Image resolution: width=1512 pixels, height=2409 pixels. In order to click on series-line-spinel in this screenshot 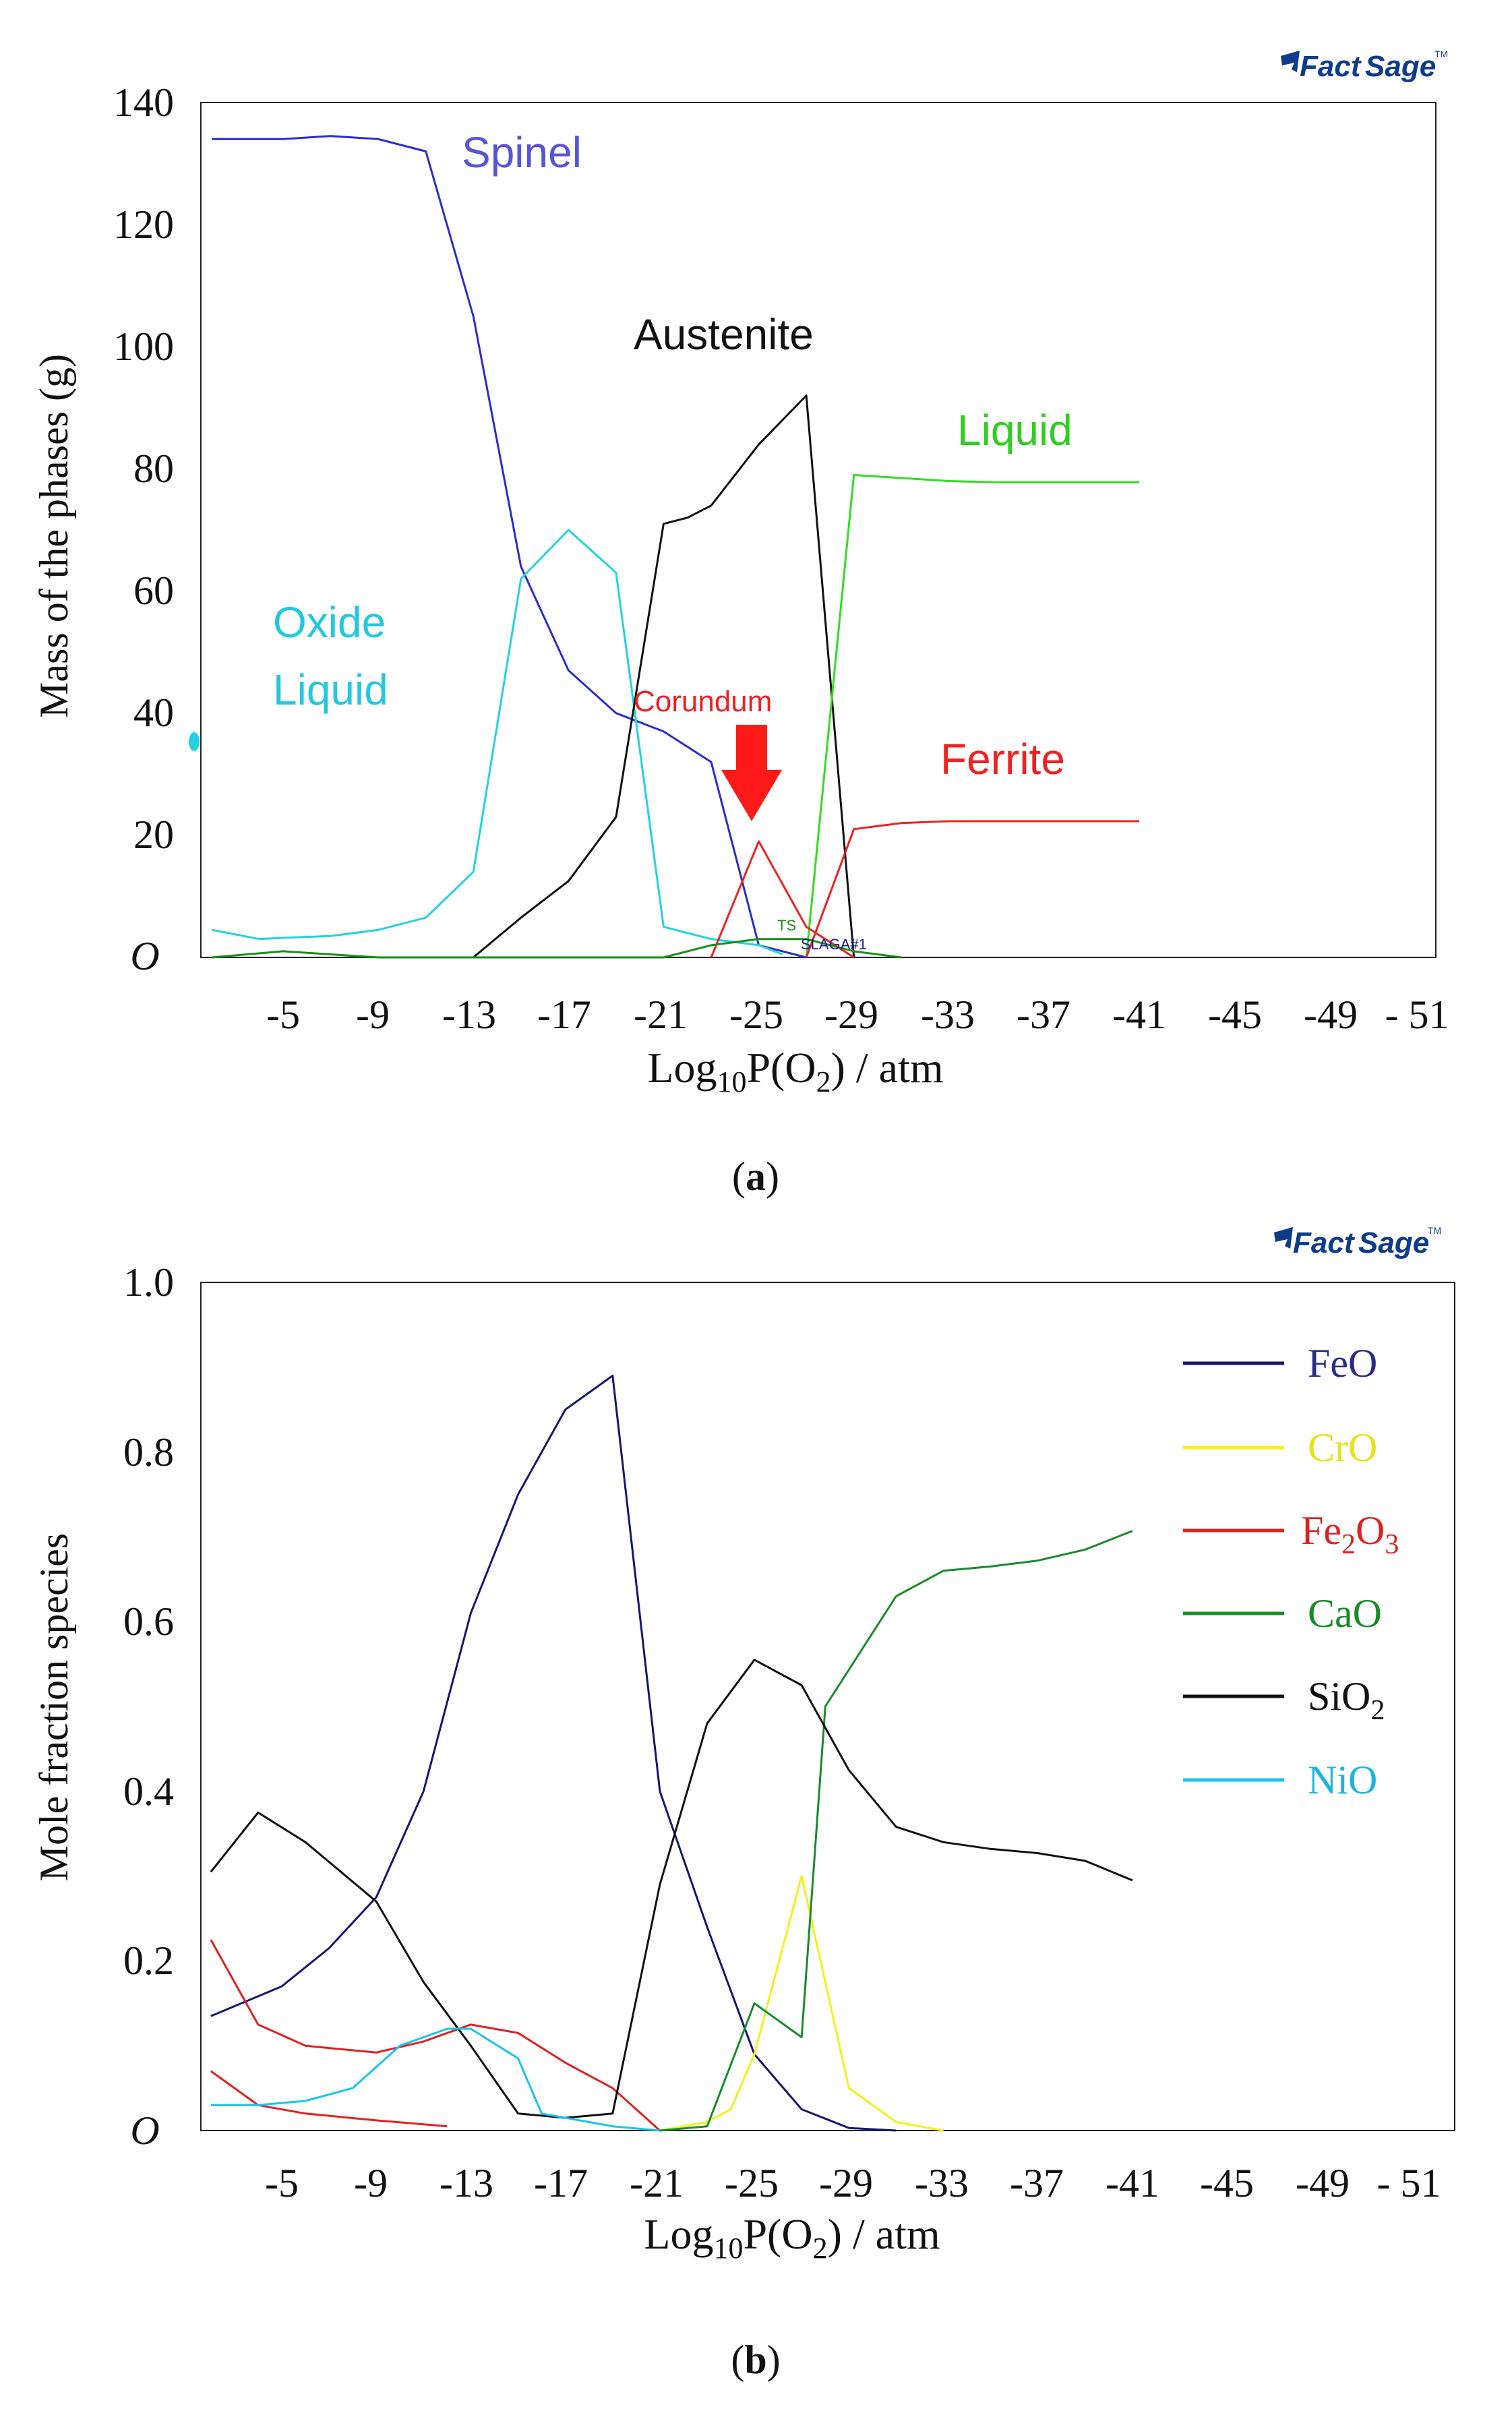, I will do `click(509, 547)`.